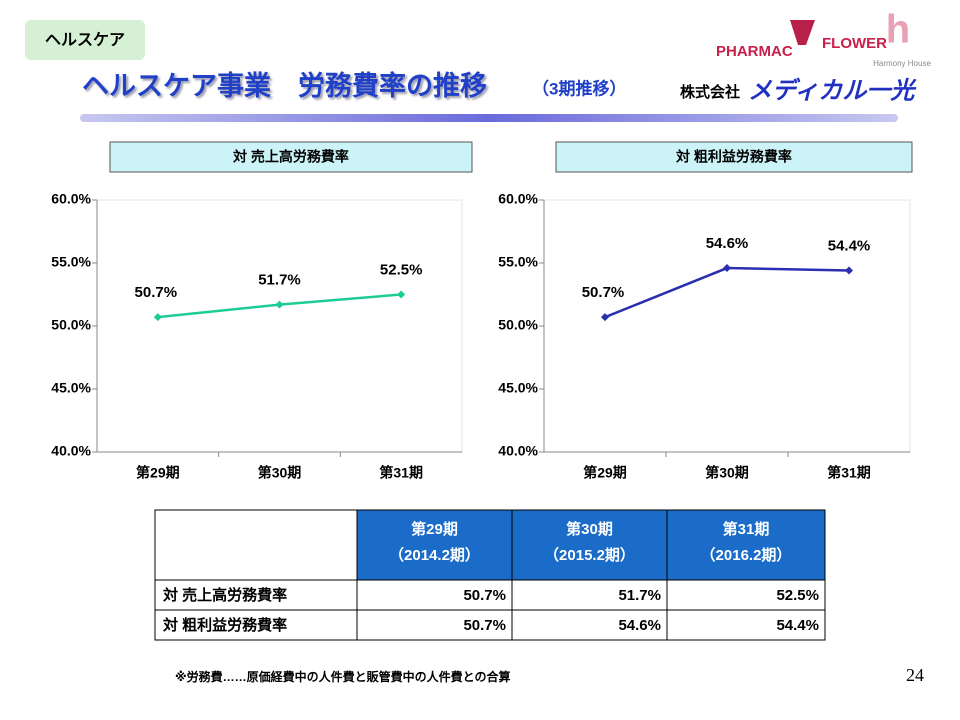 The height and width of the screenshot is (720, 960). I want to click on logo-pharmac: PHARMAC, so click(754, 51).